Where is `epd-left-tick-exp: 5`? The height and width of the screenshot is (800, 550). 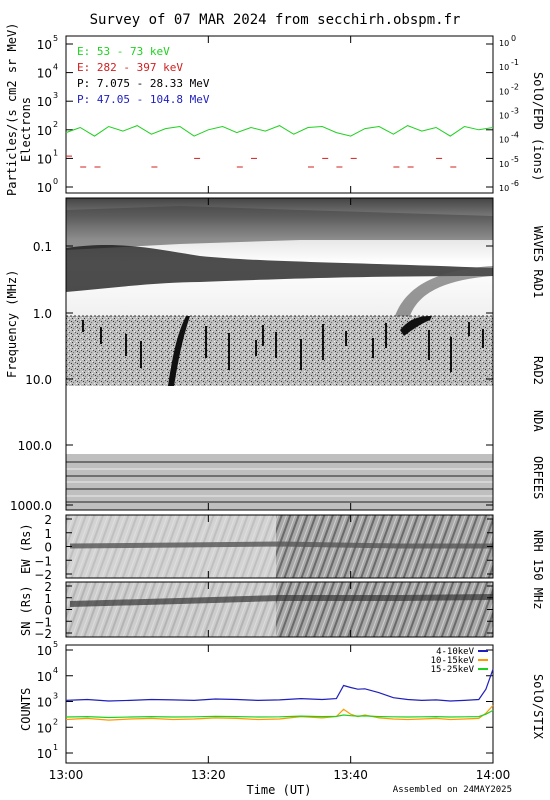 epd-left-tick-exp: 5 is located at coordinates (55, 38).